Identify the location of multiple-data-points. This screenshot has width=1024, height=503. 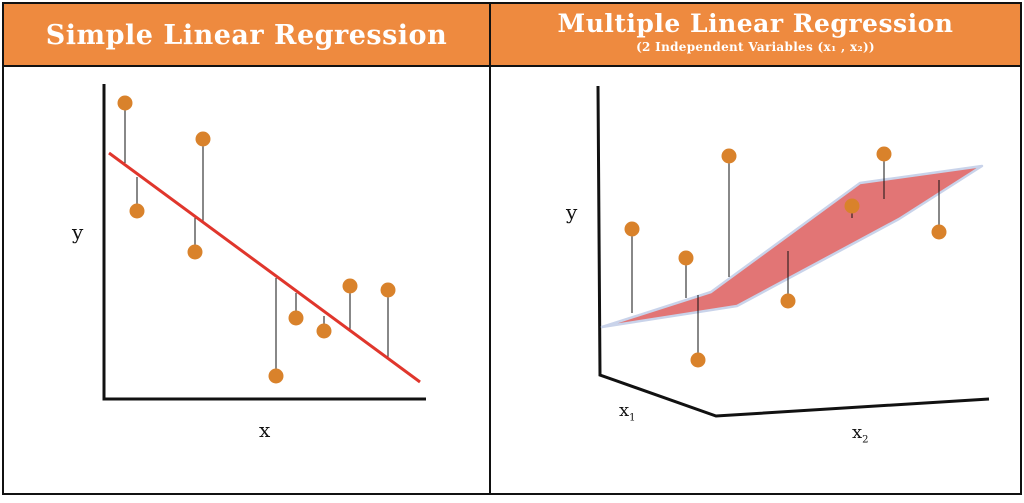
(785, 257).